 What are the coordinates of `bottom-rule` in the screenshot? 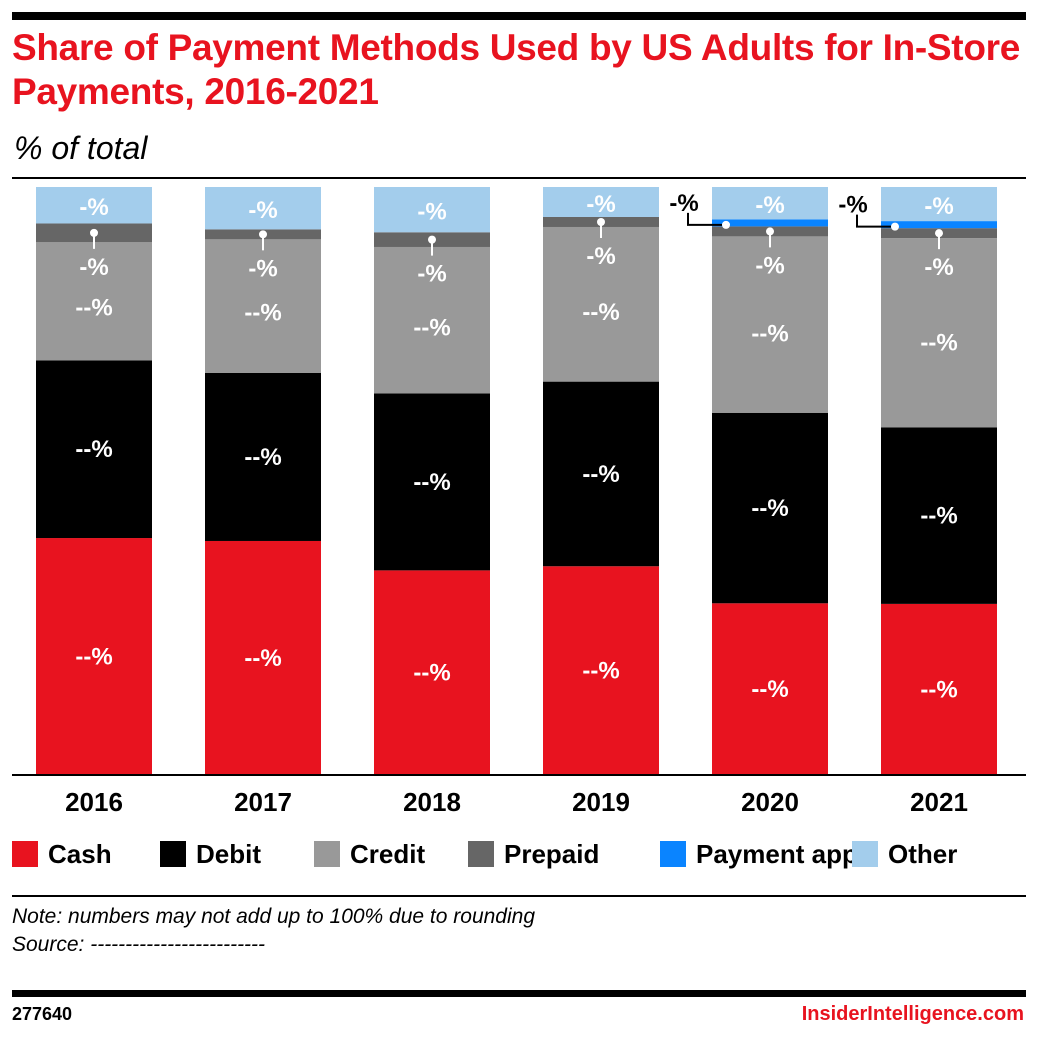 It's located at (519, 993).